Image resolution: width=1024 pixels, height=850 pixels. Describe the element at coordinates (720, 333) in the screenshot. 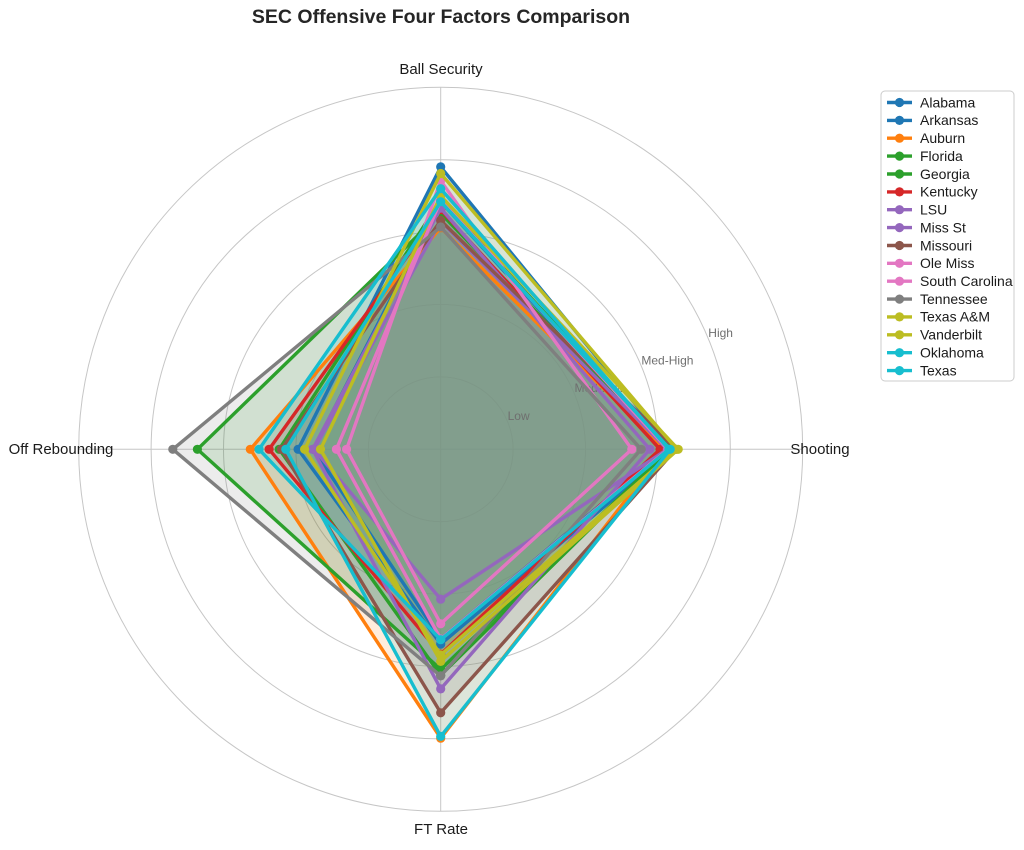

I see `svg-text: High` at that location.